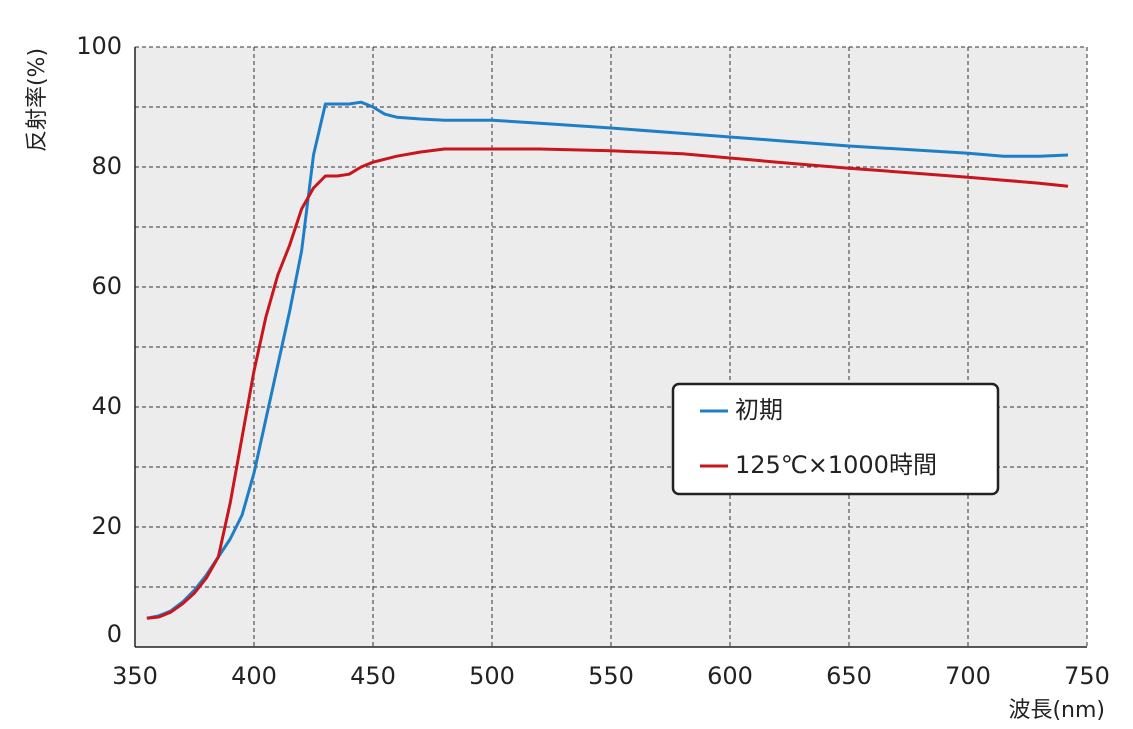 This screenshot has width=1133, height=729. Describe the element at coordinates (492, 676) in the screenshot. I see `x-tick-label: 500` at that location.